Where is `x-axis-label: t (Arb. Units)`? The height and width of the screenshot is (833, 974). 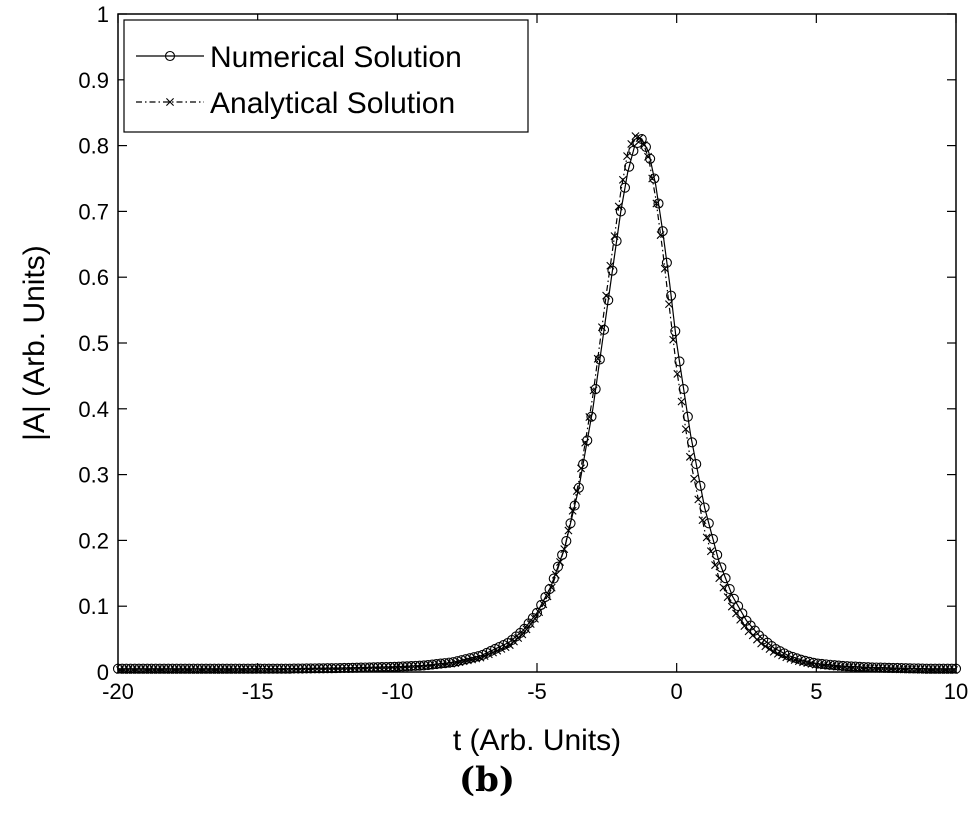 x-axis-label: t (Arb. Units) is located at coordinates (537, 740).